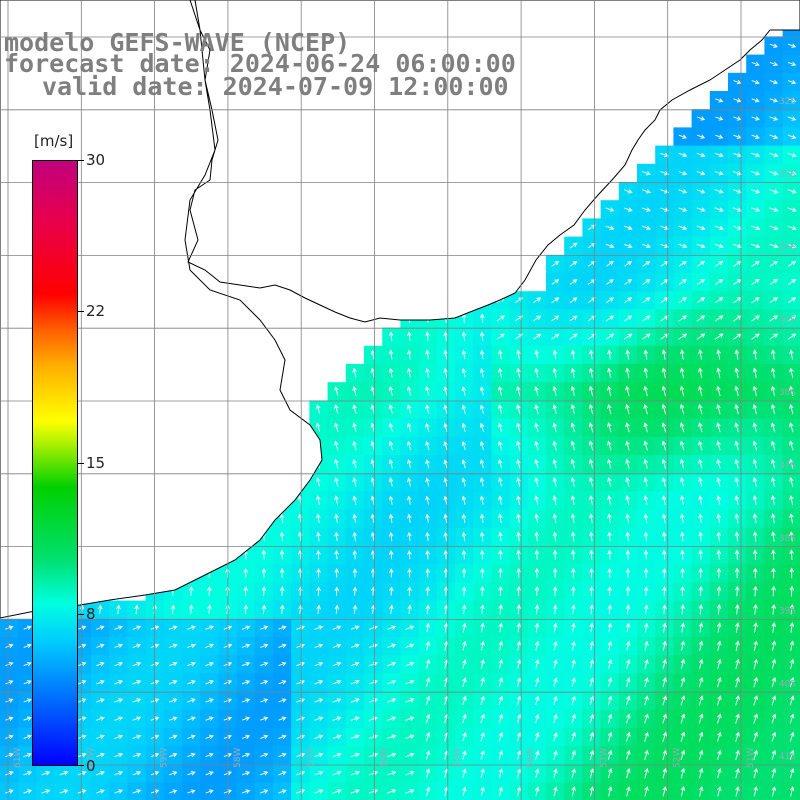  Describe the element at coordinates (54, 141) in the screenshot. I see `colorbar-unit: [m/s]` at that location.